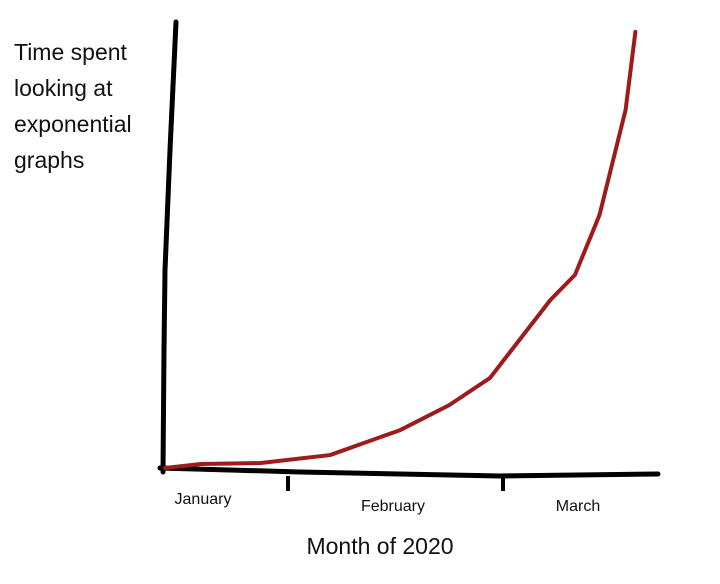 This screenshot has width=720, height=584. Describe the element at coordinates (379, 546) in the screenshot. I see `x-axis-label: Month of 2020` at that location.